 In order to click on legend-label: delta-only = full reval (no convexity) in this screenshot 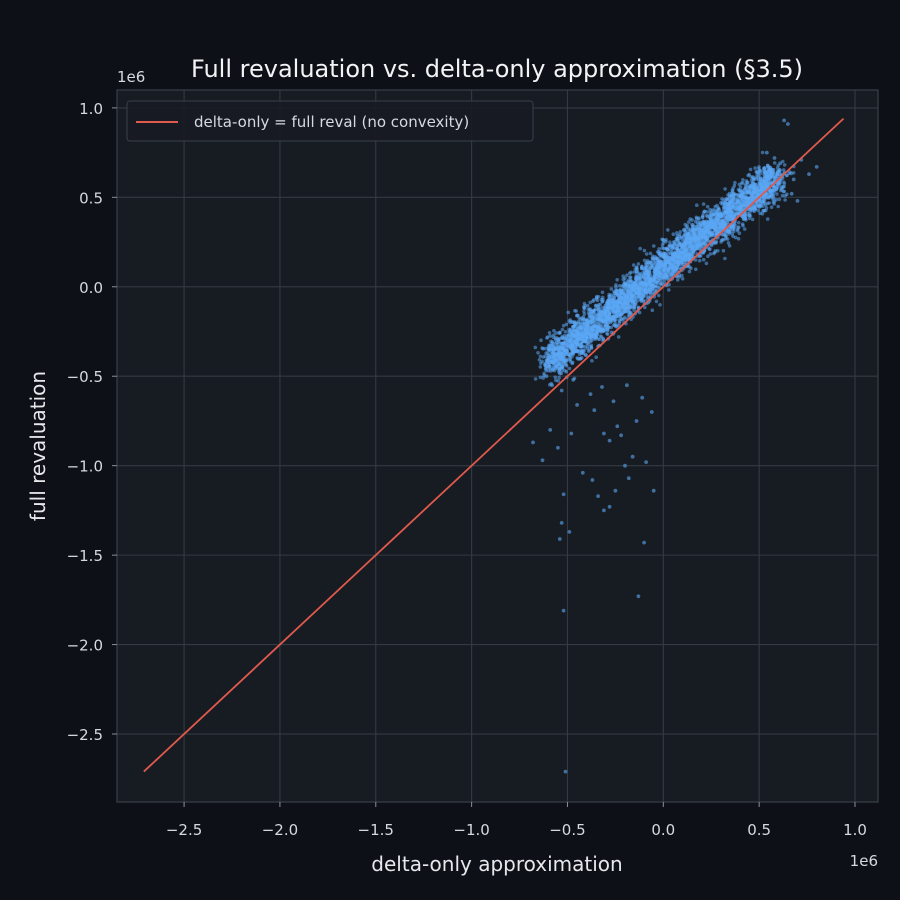, I will do `click(331, 122)`.